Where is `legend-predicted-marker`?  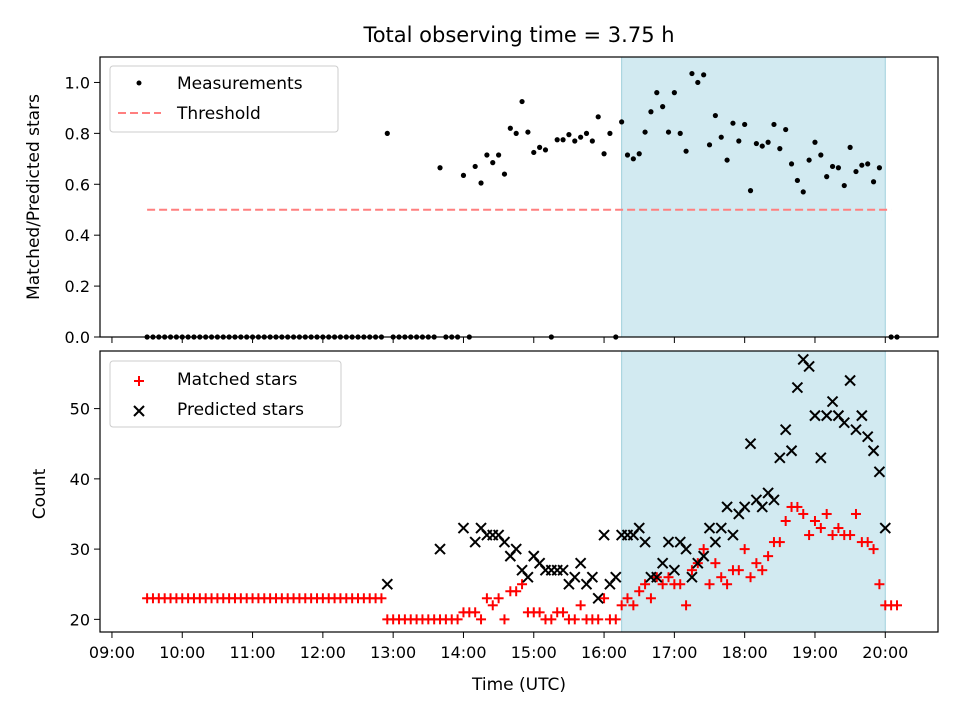 legend-predicted-marker is located at coordinates (139, 411).